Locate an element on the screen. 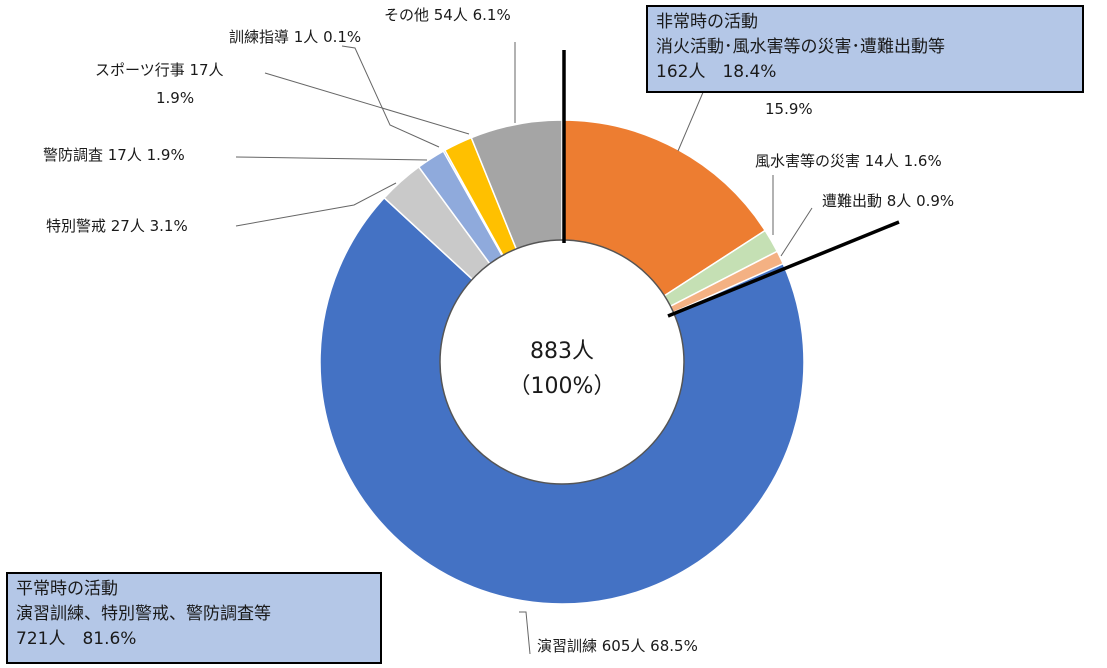  label-guidance: 訓練指導 1人 0.1% is located at coordinates (295, 37).